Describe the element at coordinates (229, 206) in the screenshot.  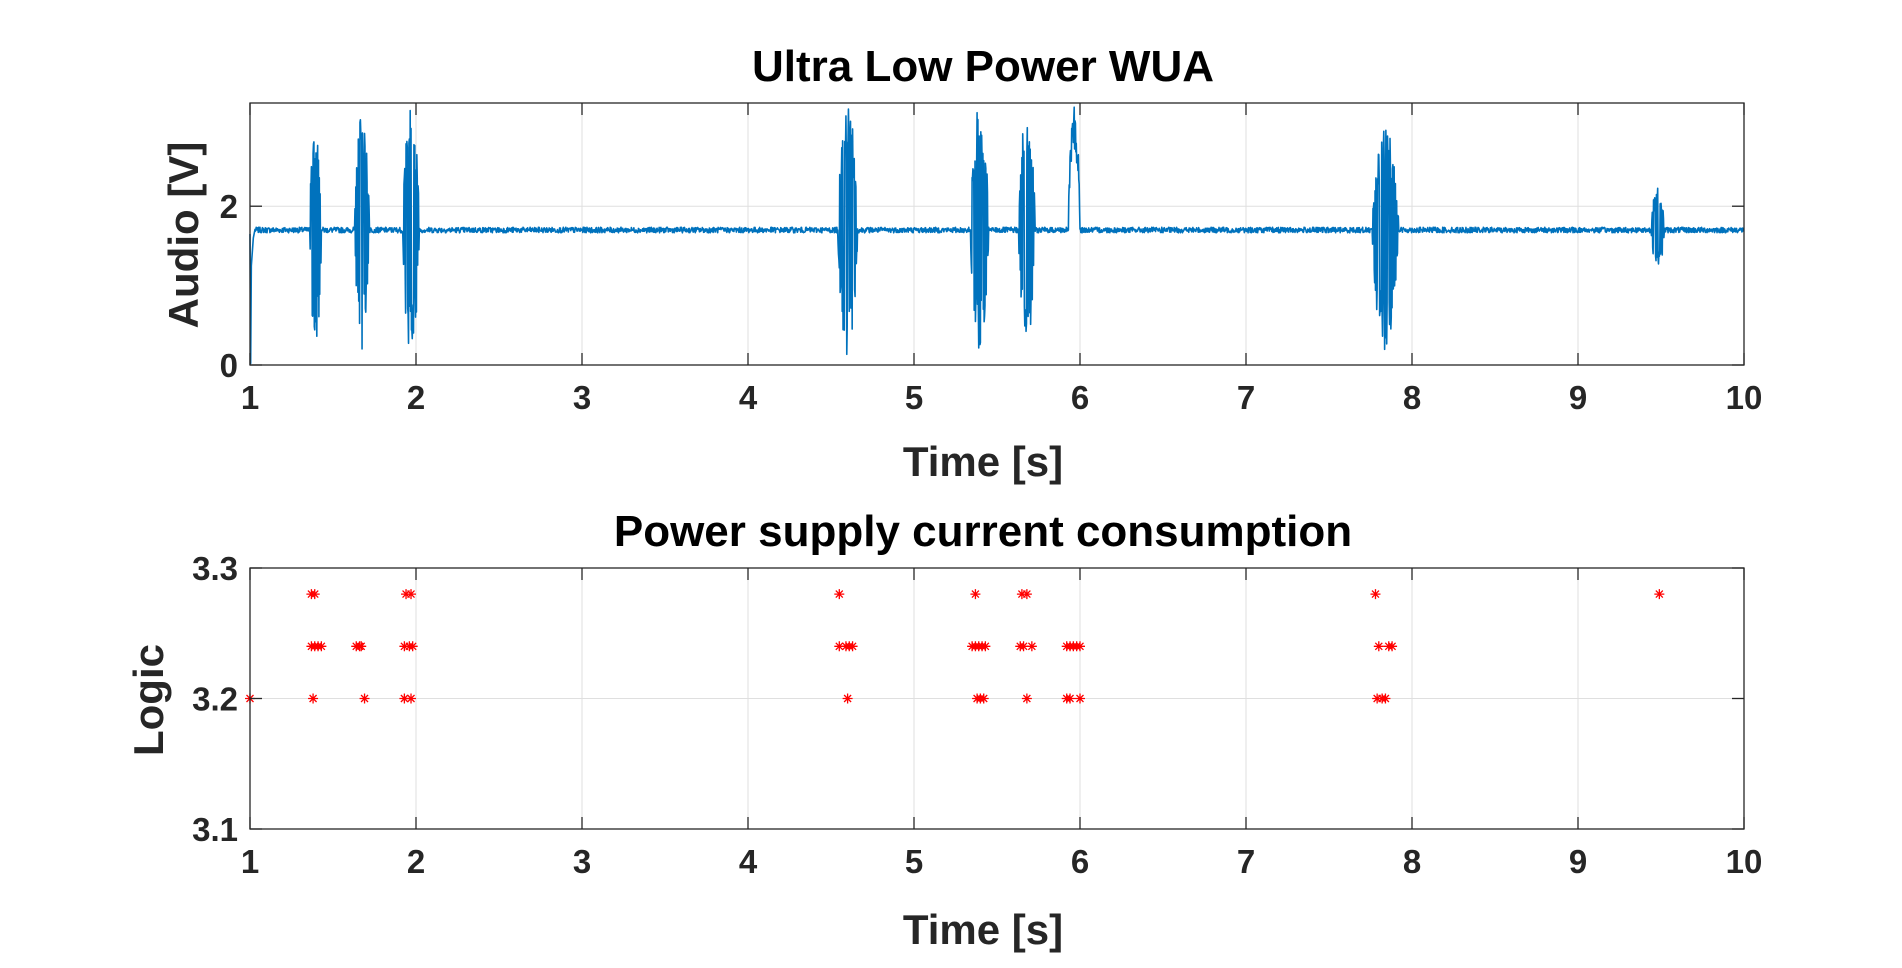
I see `audio-y-tick-label: 2` at that location.